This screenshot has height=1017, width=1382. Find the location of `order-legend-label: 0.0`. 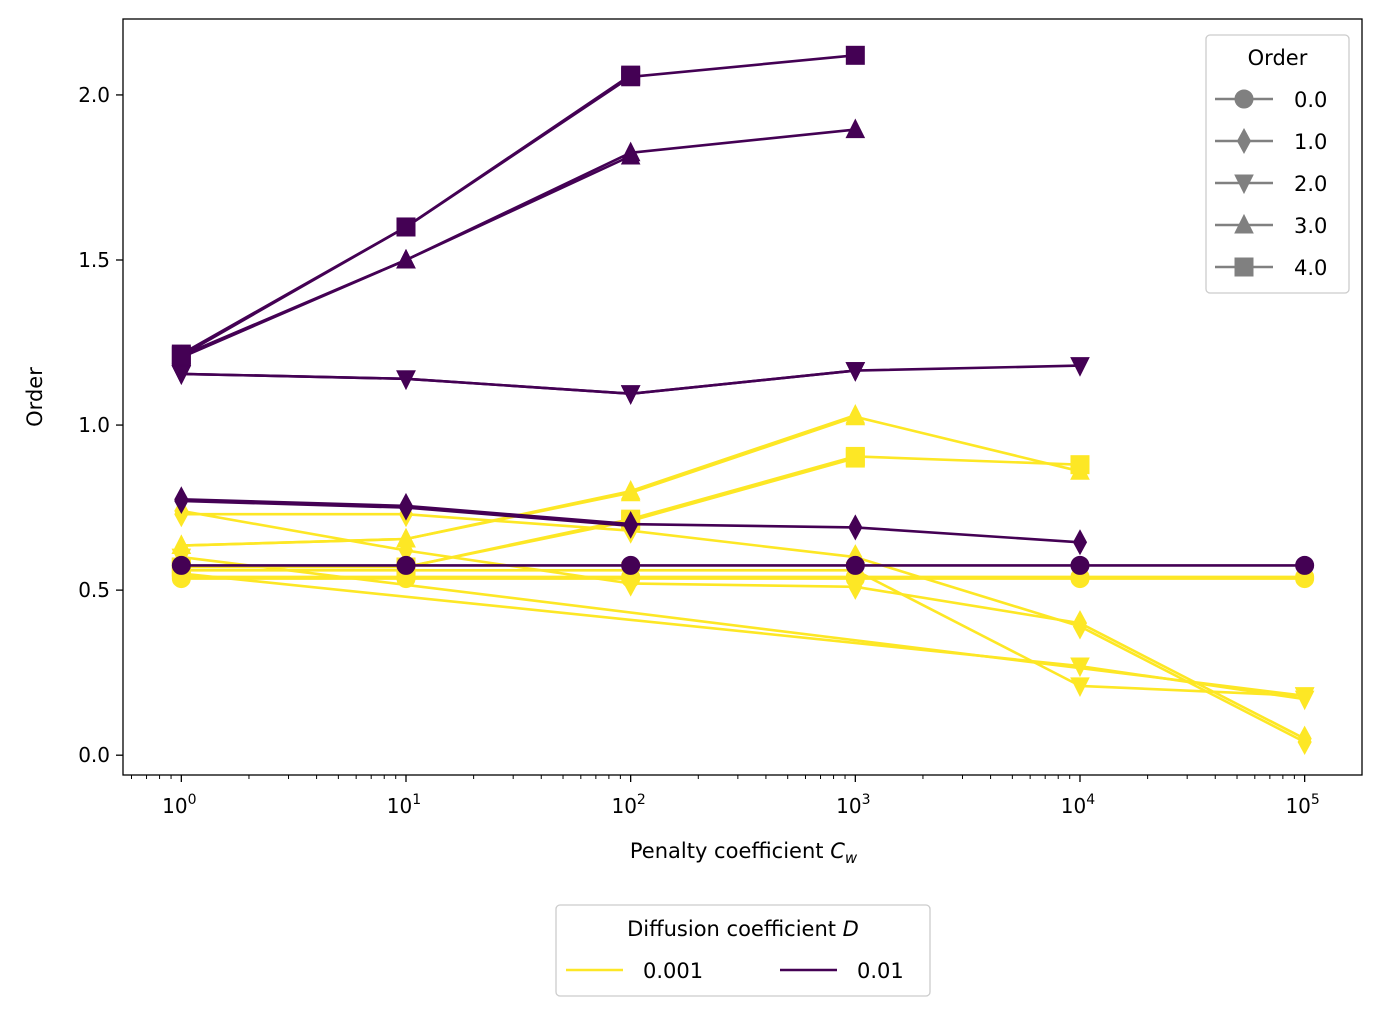

order-legend-label: 0.0 is located at coordinates (1310, 100).